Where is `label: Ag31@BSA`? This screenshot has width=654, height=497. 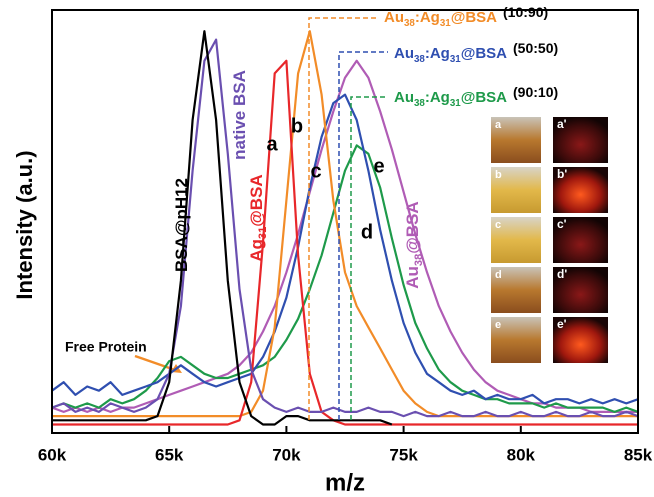
label: Ag31@BSA is located at coordinates (257, 217).